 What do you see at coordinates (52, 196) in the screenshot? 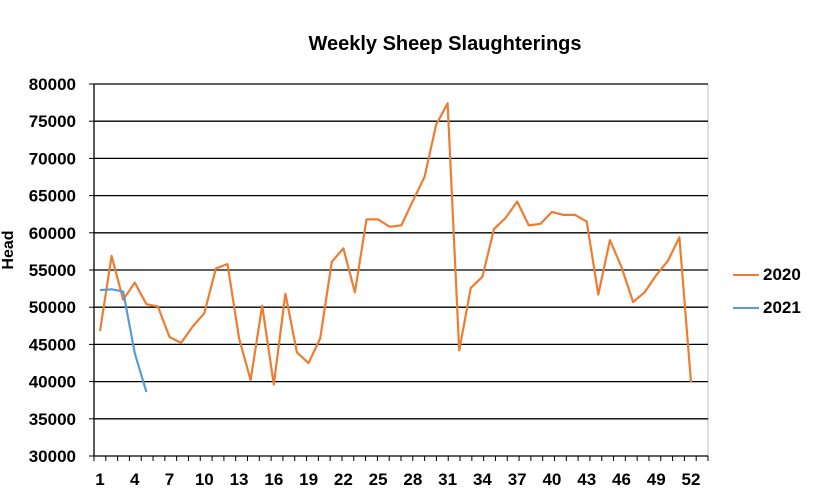
I see `y-tick-label: 65000` at bounding box center [52, 196].